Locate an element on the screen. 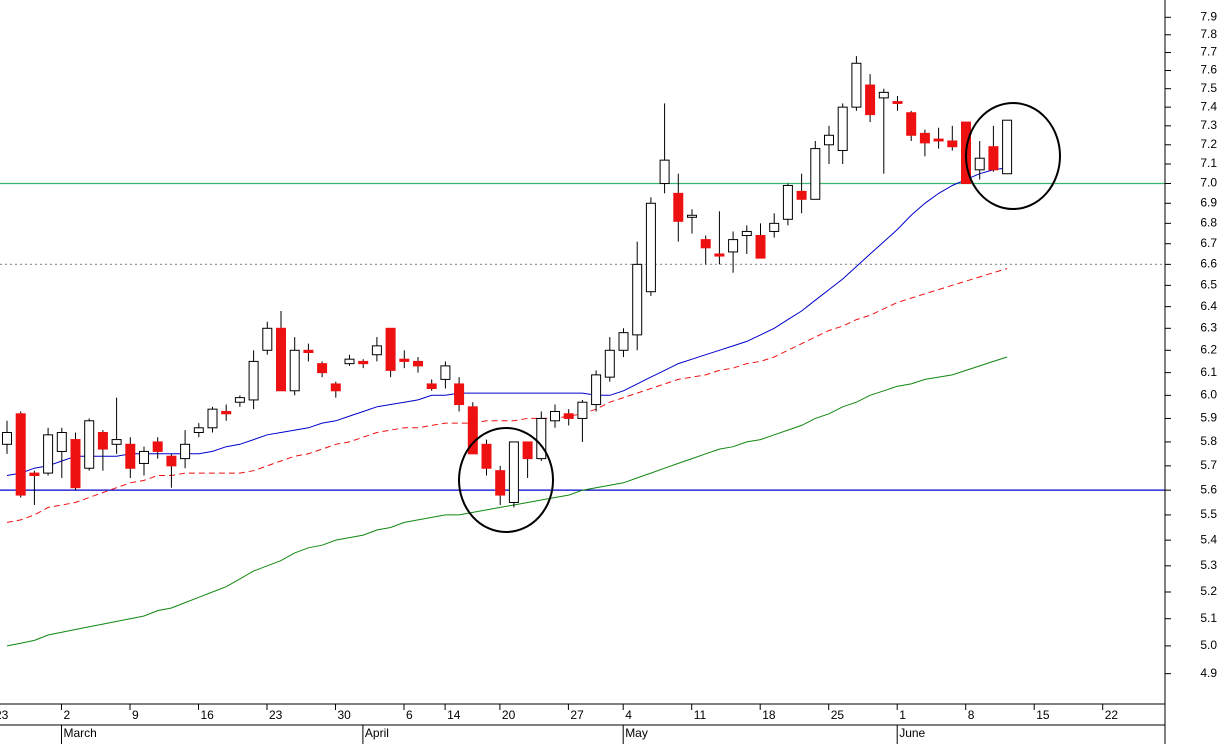 This screenshot has height=744, width=1222. y-tick-label: 6.4 is located at coordinates (1208, 306).